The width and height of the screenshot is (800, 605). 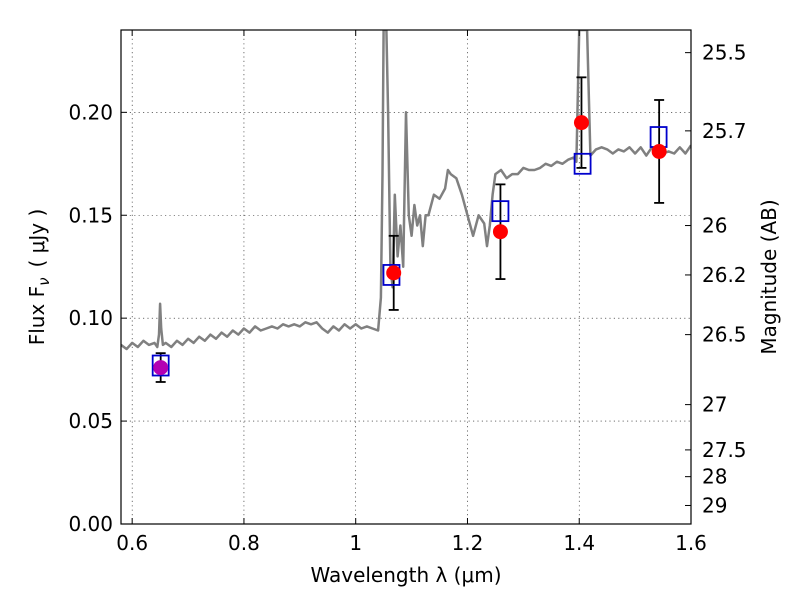 What do you see at coordinates (90, 112) in the screenshot?
I see `y-tick-label: 0.20` at bounding box center [90, 112].